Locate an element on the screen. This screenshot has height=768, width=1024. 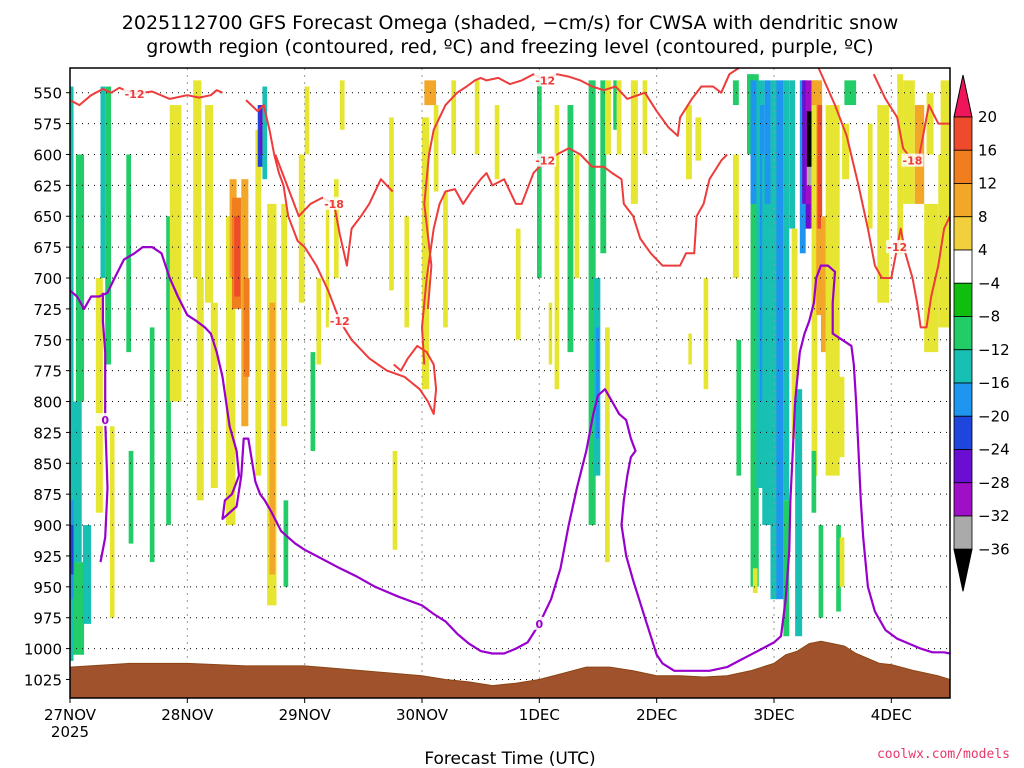
dgz-contour-6-label: -18 is located at coordinates (913, 161).